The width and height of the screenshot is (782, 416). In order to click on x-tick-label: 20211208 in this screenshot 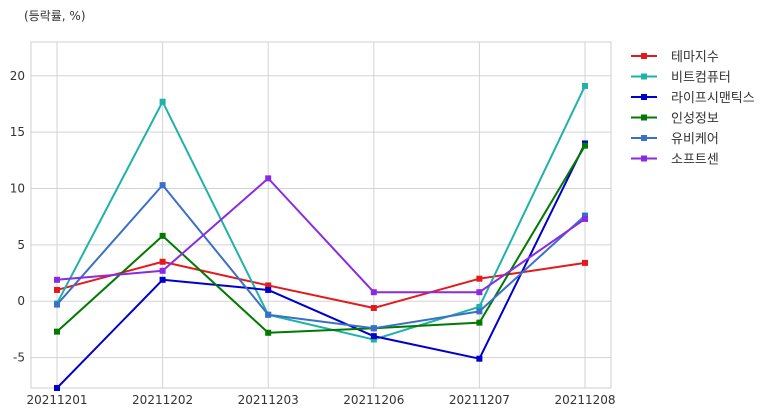, I will do `click(584, 400)`.